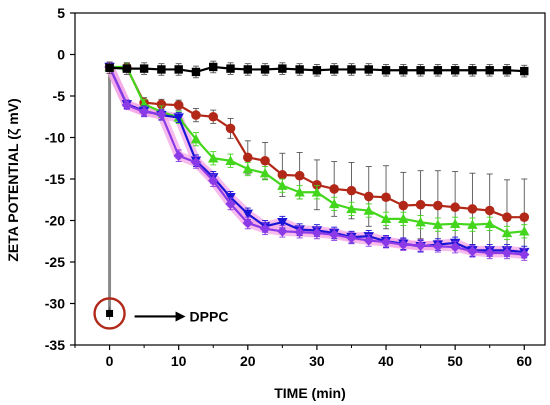 This screenshot has height=405, width=550. What do you see at coordinates (317, 361) in the screenshot?
I see `x-tick-label: 30` at bounding box center [317, 361].